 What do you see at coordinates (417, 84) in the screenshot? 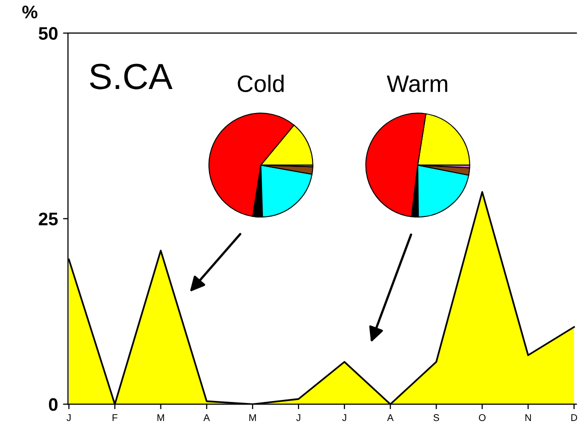
I see `chart-title: Warm` at bounding box center [417, 84].